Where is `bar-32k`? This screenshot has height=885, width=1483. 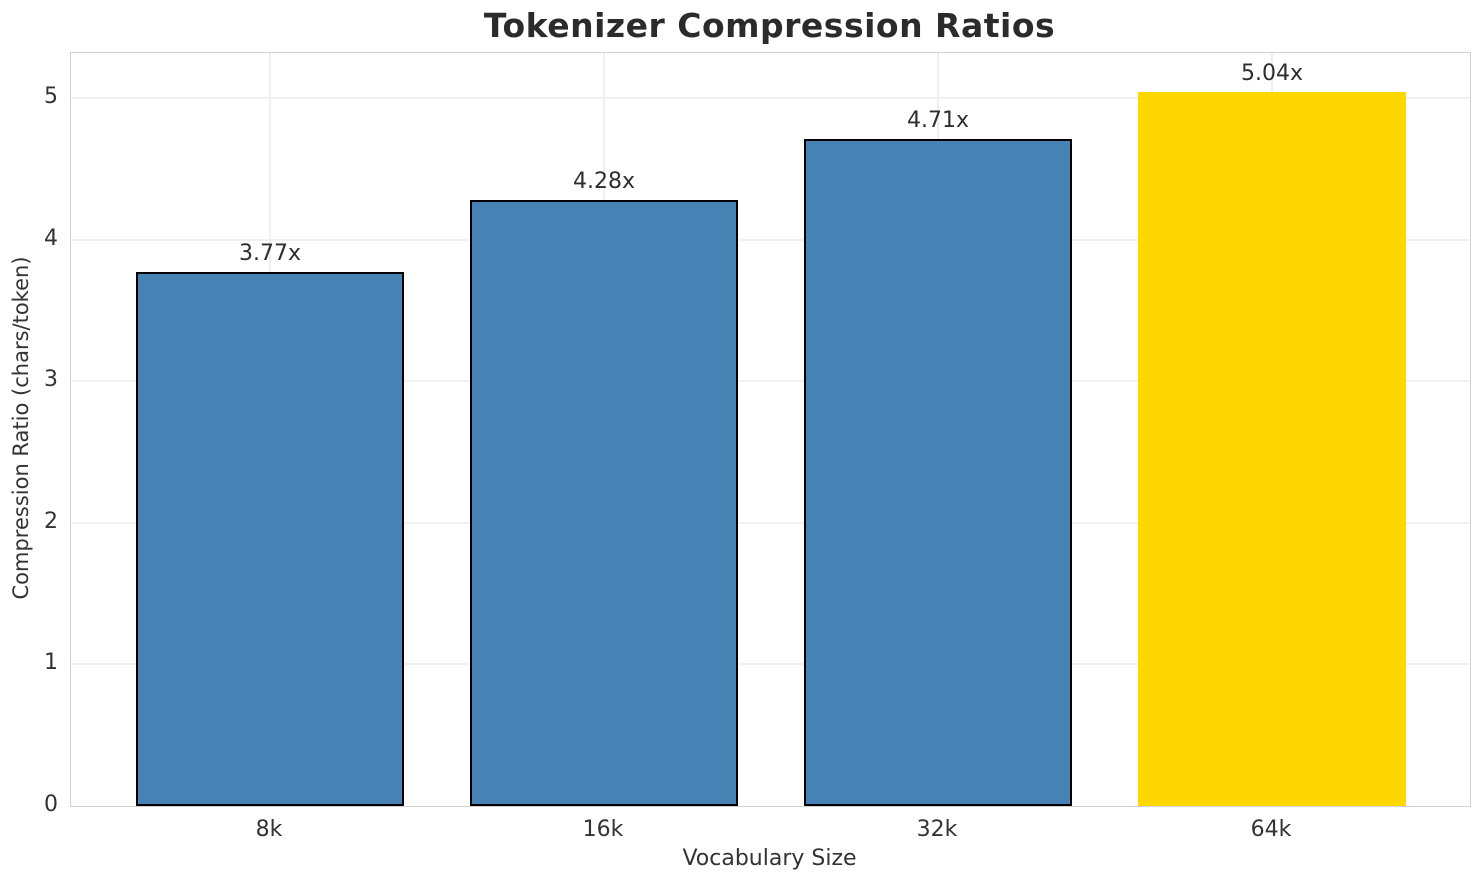 bar-32k is located at coordinates (938, 472).